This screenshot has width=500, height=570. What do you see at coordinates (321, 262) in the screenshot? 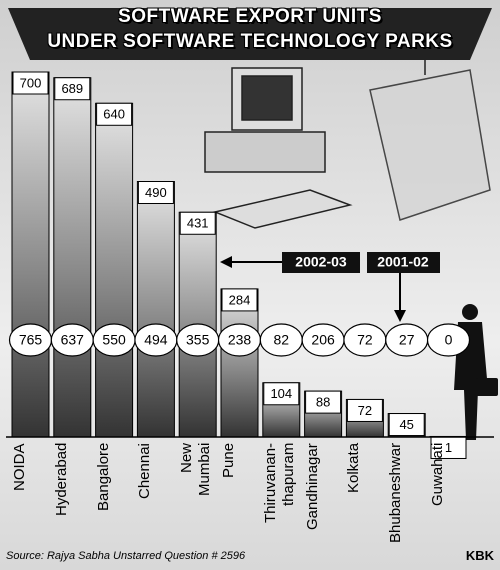
I see `series-label: 2002-03` at bounding box center [321, 262].